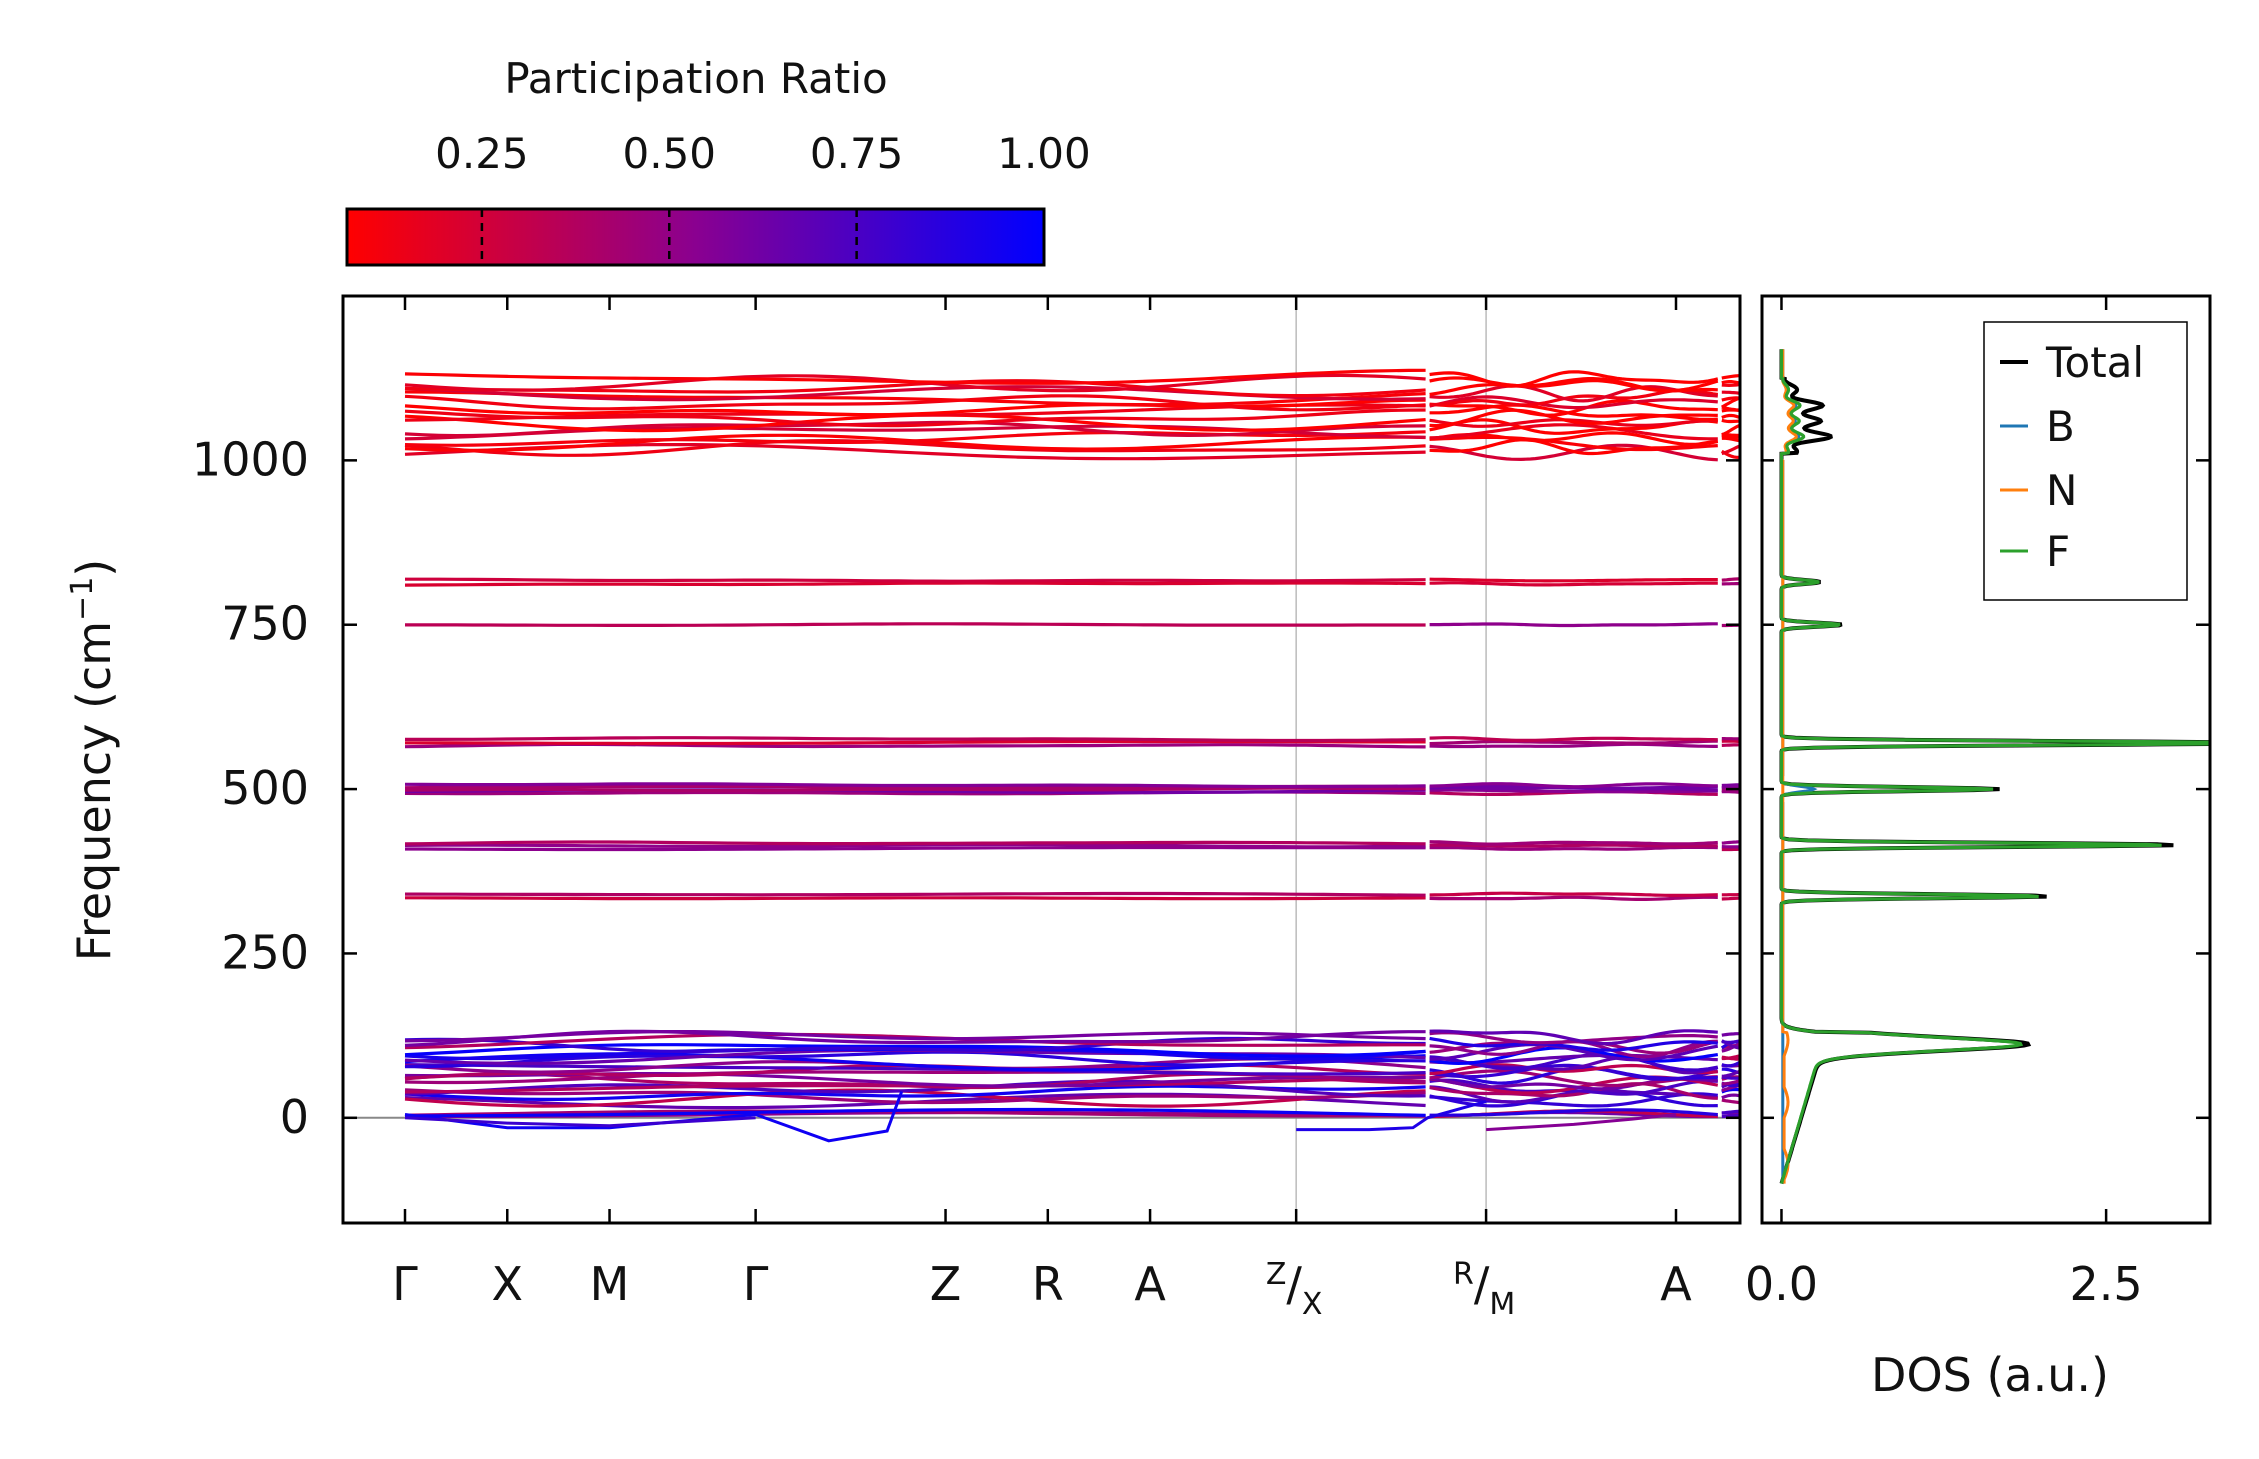  I want to click on colorbar-tick-label: 0.75, so click(857, 153).